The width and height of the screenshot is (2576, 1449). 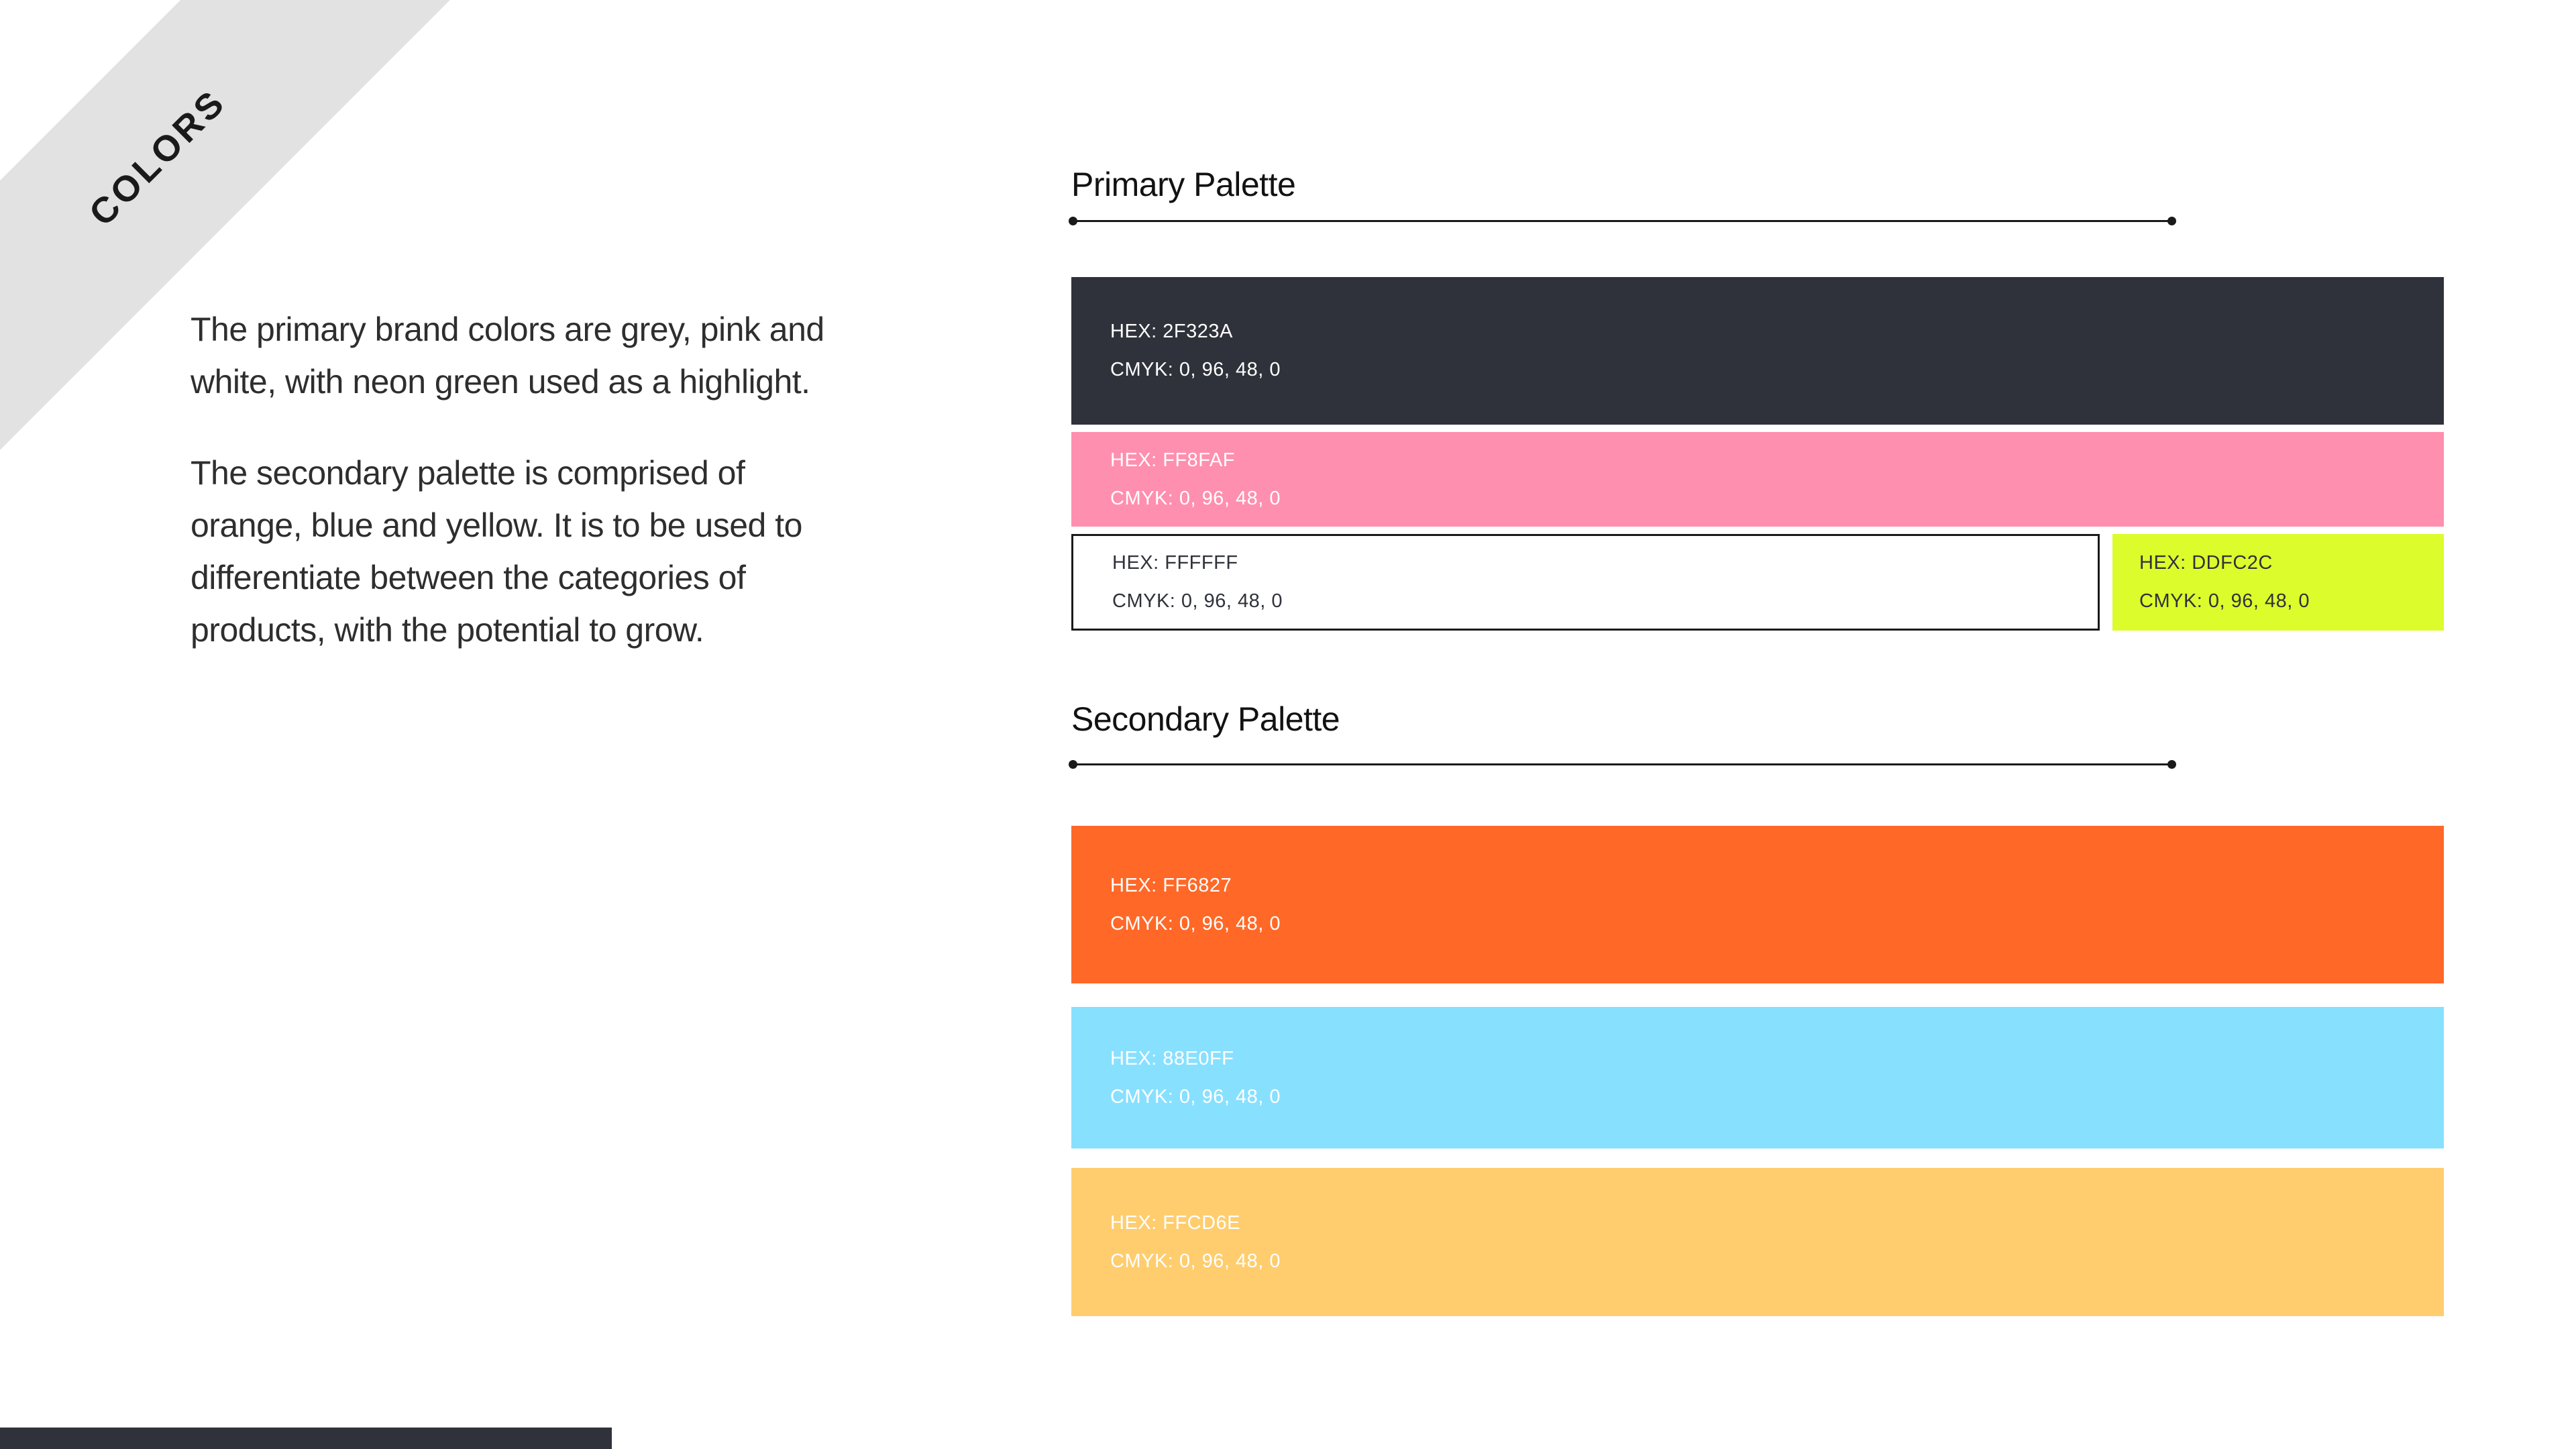 What do you see at coordinates (1585, 582) in the screenshot?
I see `swatch-white: HEX: FFFFFF CMYK: 0, 96, 48, 0` at bounding box center [1585, 582].